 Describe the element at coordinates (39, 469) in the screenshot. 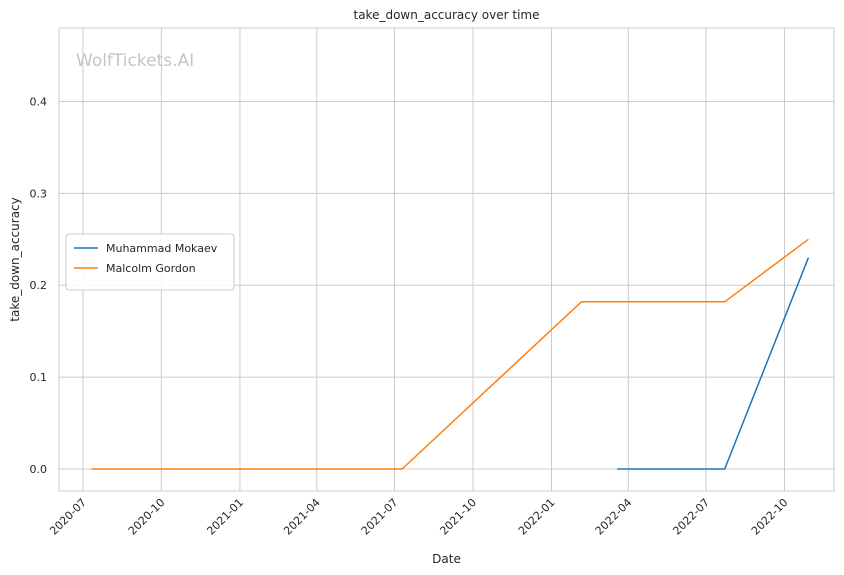

I see `y-tick-label: 0.0` at that location.